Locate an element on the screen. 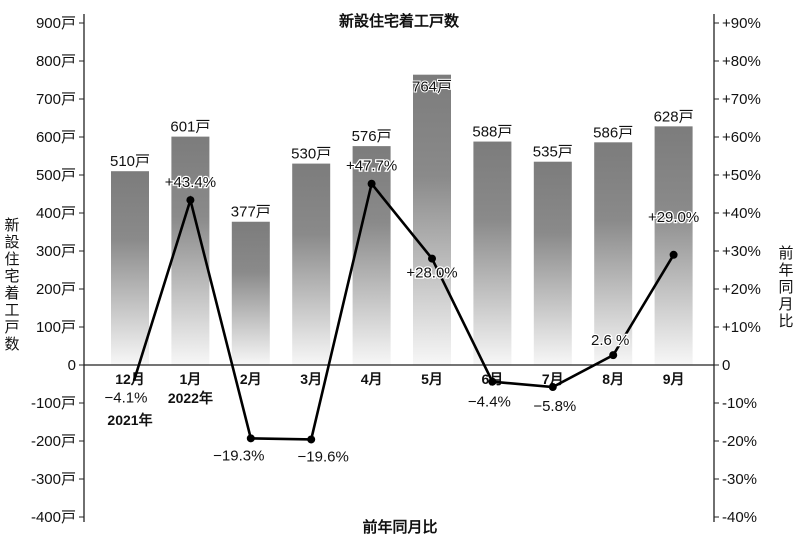  bar-3月 is located at coordinates (311, 264).